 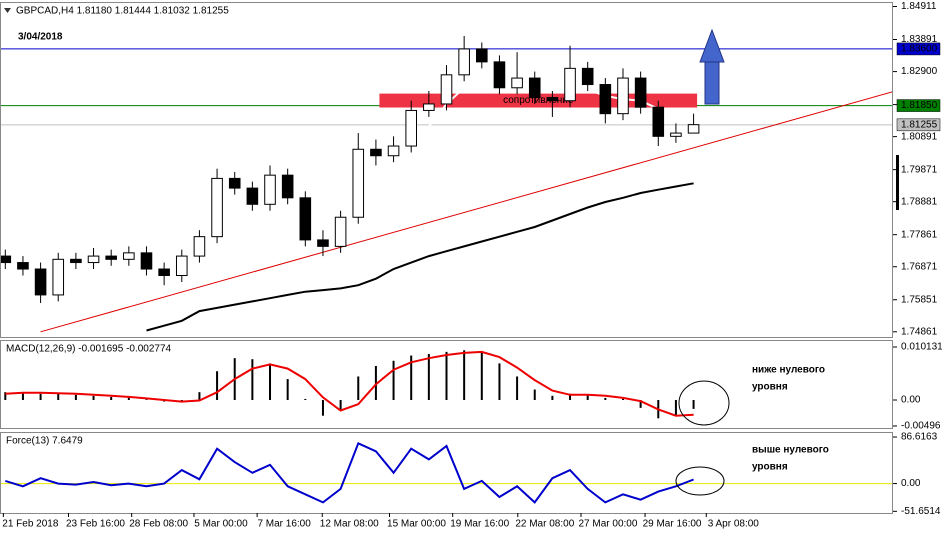 What do you see at coordinates (788, 370) in the screenshot?
I see `level-annotation: ниже нулевого` at bounding box center [788, 370].